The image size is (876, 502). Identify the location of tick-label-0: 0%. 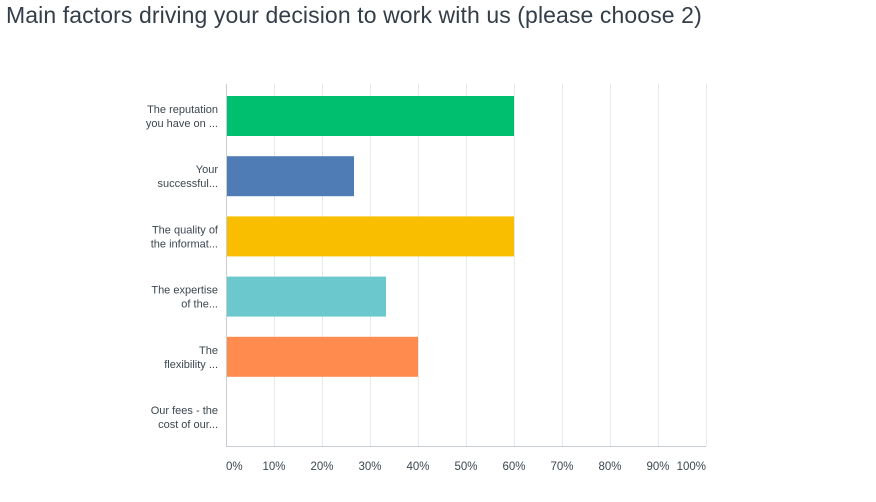
(234, 467).